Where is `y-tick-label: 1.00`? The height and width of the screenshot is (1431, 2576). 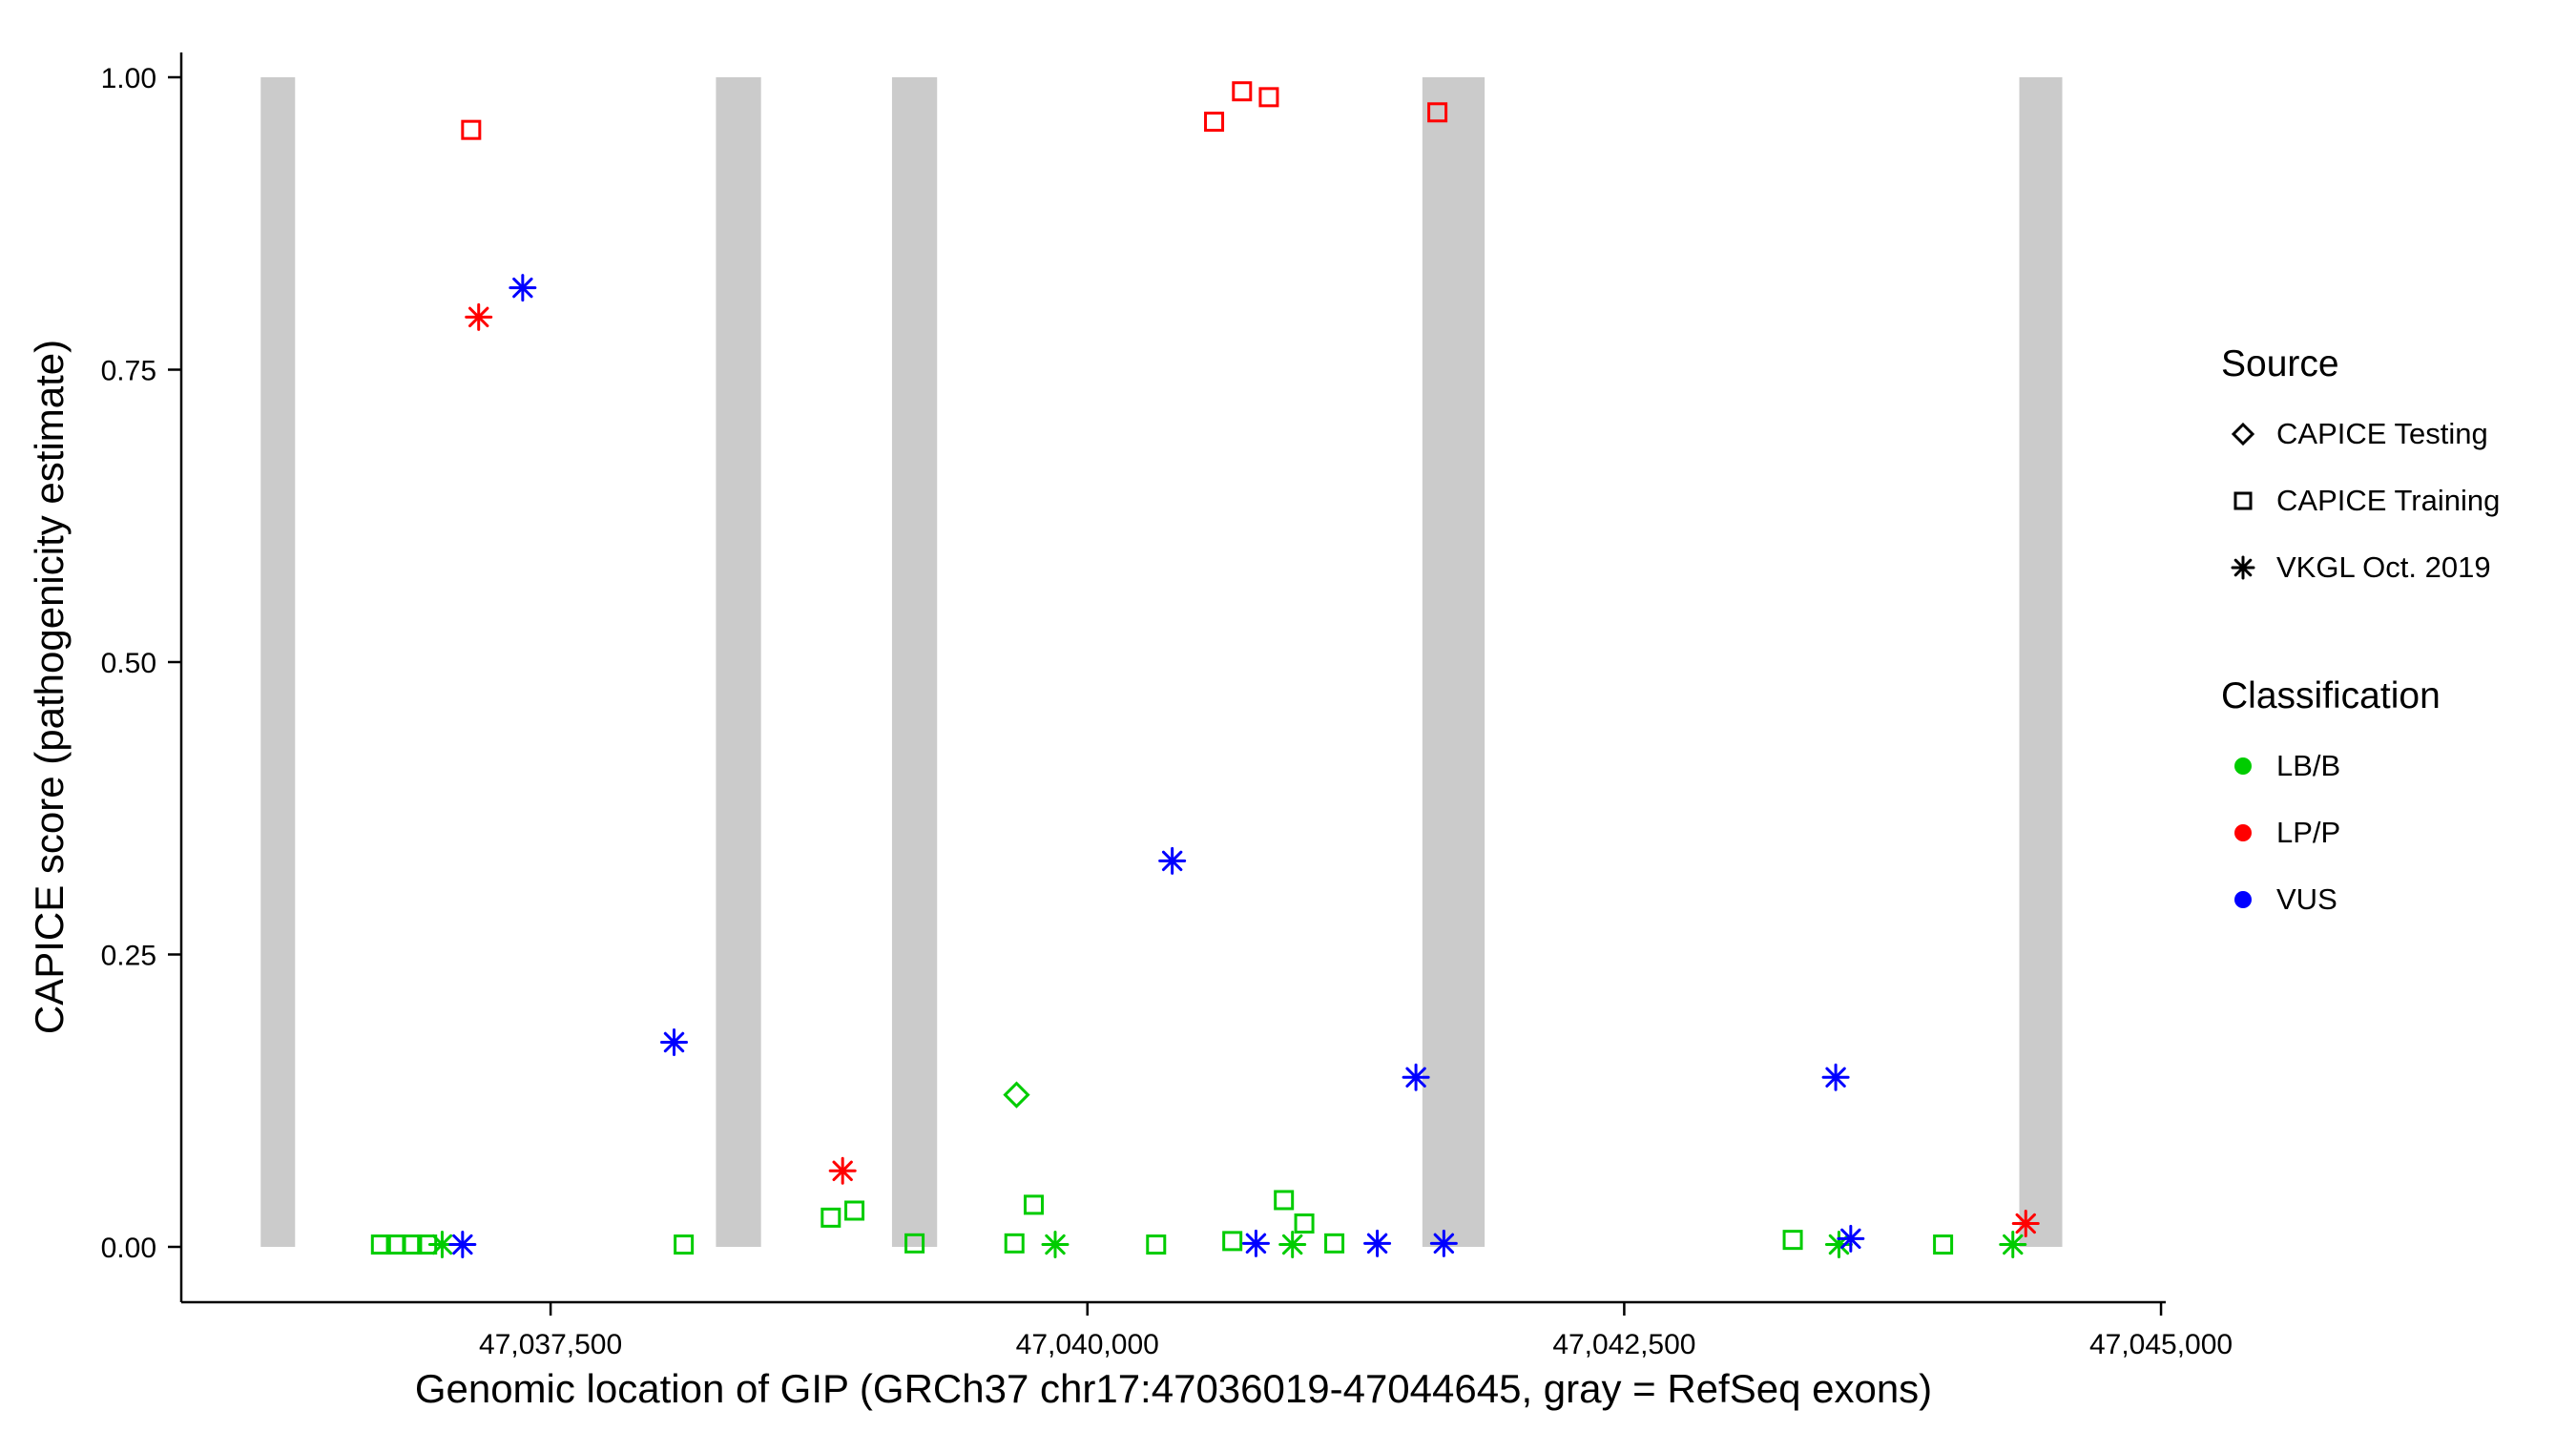
y-tick-label: 1.00 is located at coordinates (128, 78).